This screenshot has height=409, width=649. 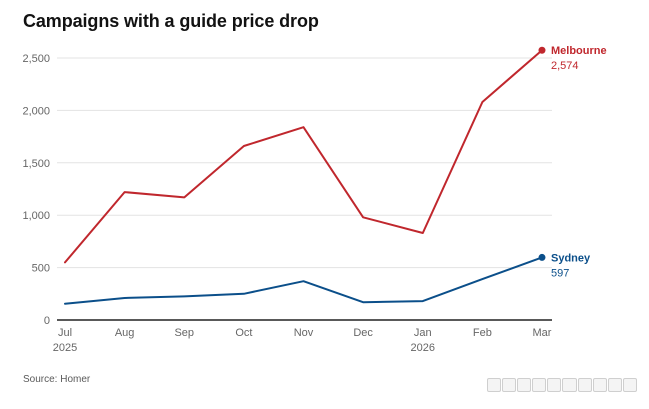 What do you see at coordinates (565, 66) in the screenshot?
I see `series-value-label-melbourne: 2,574` at bounding box center [565, 66].